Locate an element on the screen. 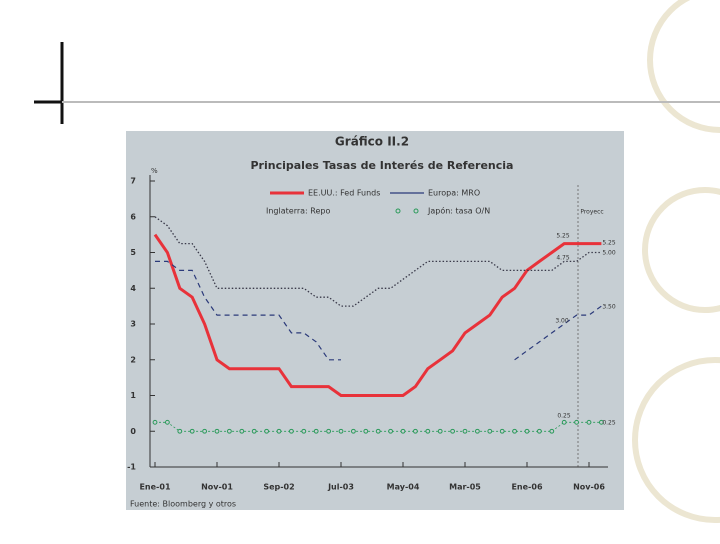 Image resolution: width=720 pixels, height=544 pixels. legend-label: Europa: MRO is located at coordinates (454, 193).